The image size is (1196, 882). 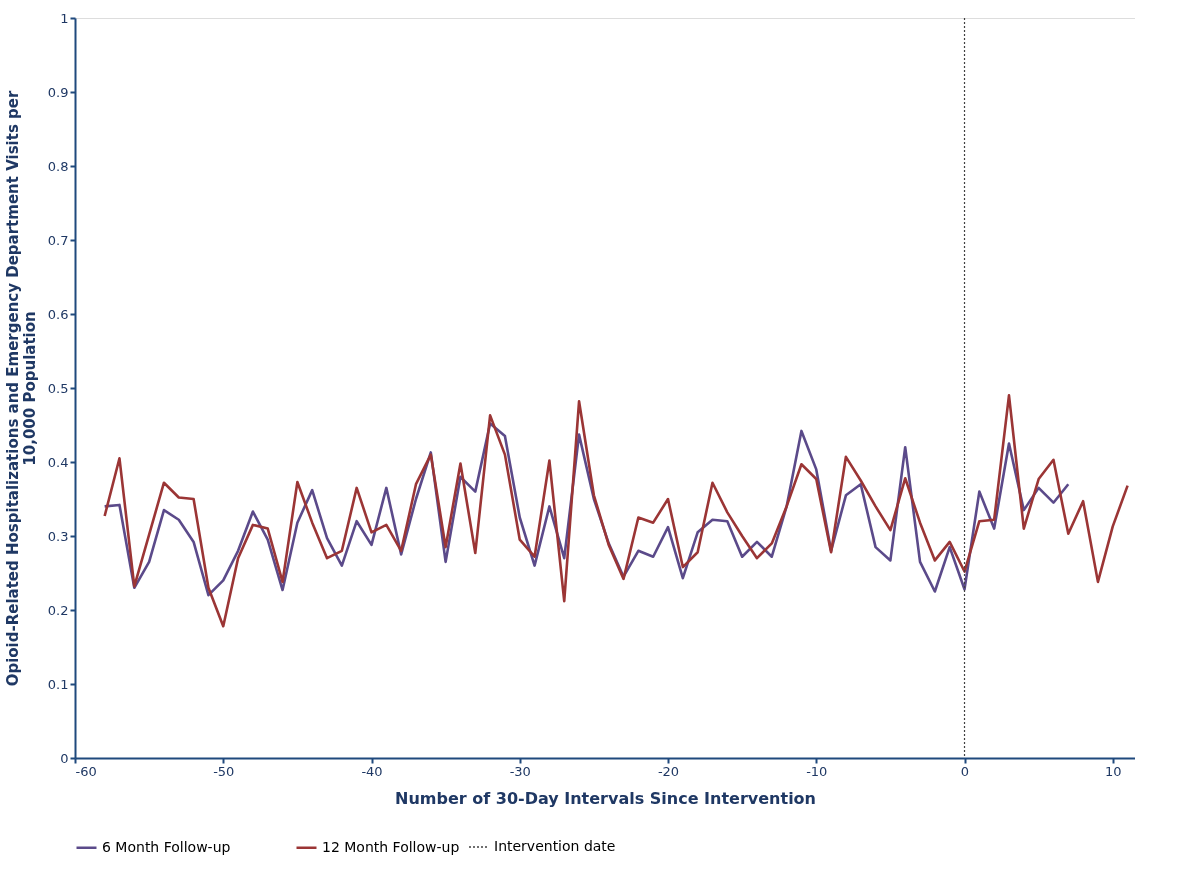 I want to click on y-tick-label: 0, so click(x=64, y=758).